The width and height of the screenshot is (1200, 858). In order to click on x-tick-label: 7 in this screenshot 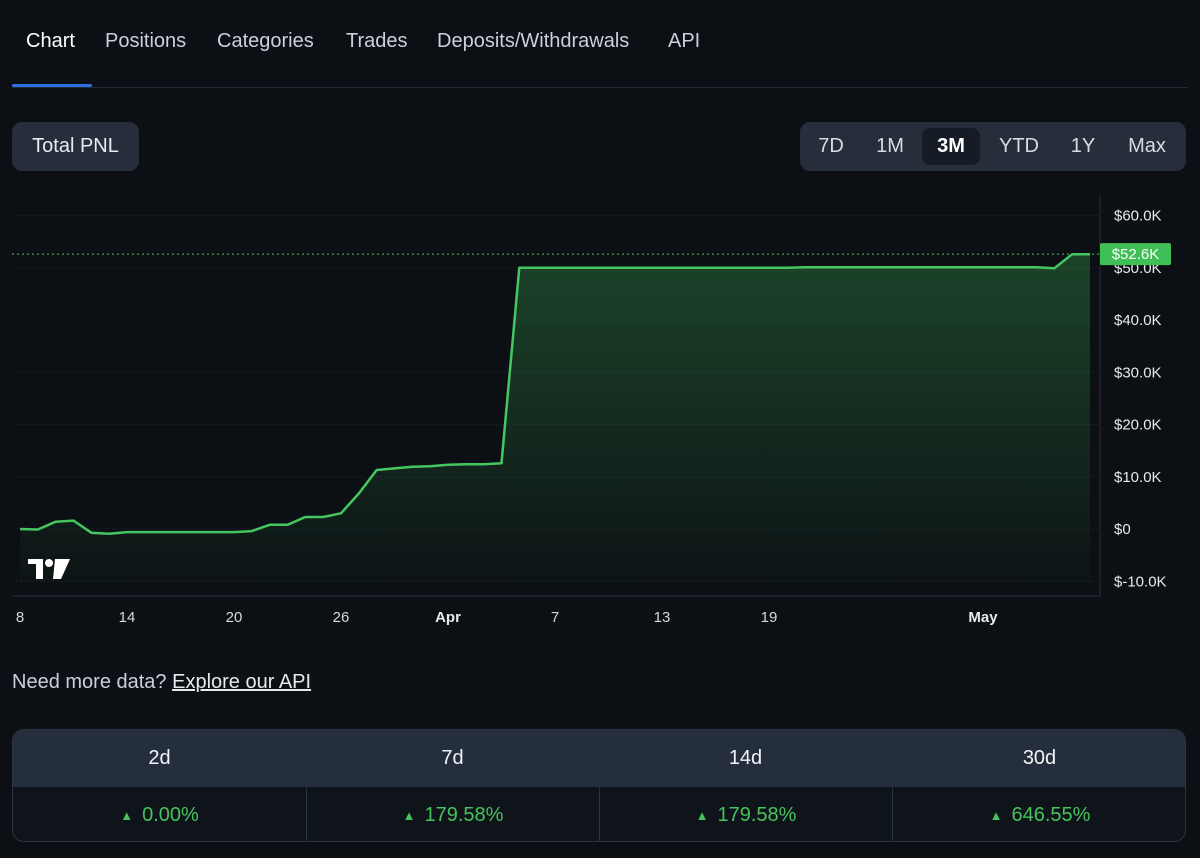, I will do `click(555, 617)`.